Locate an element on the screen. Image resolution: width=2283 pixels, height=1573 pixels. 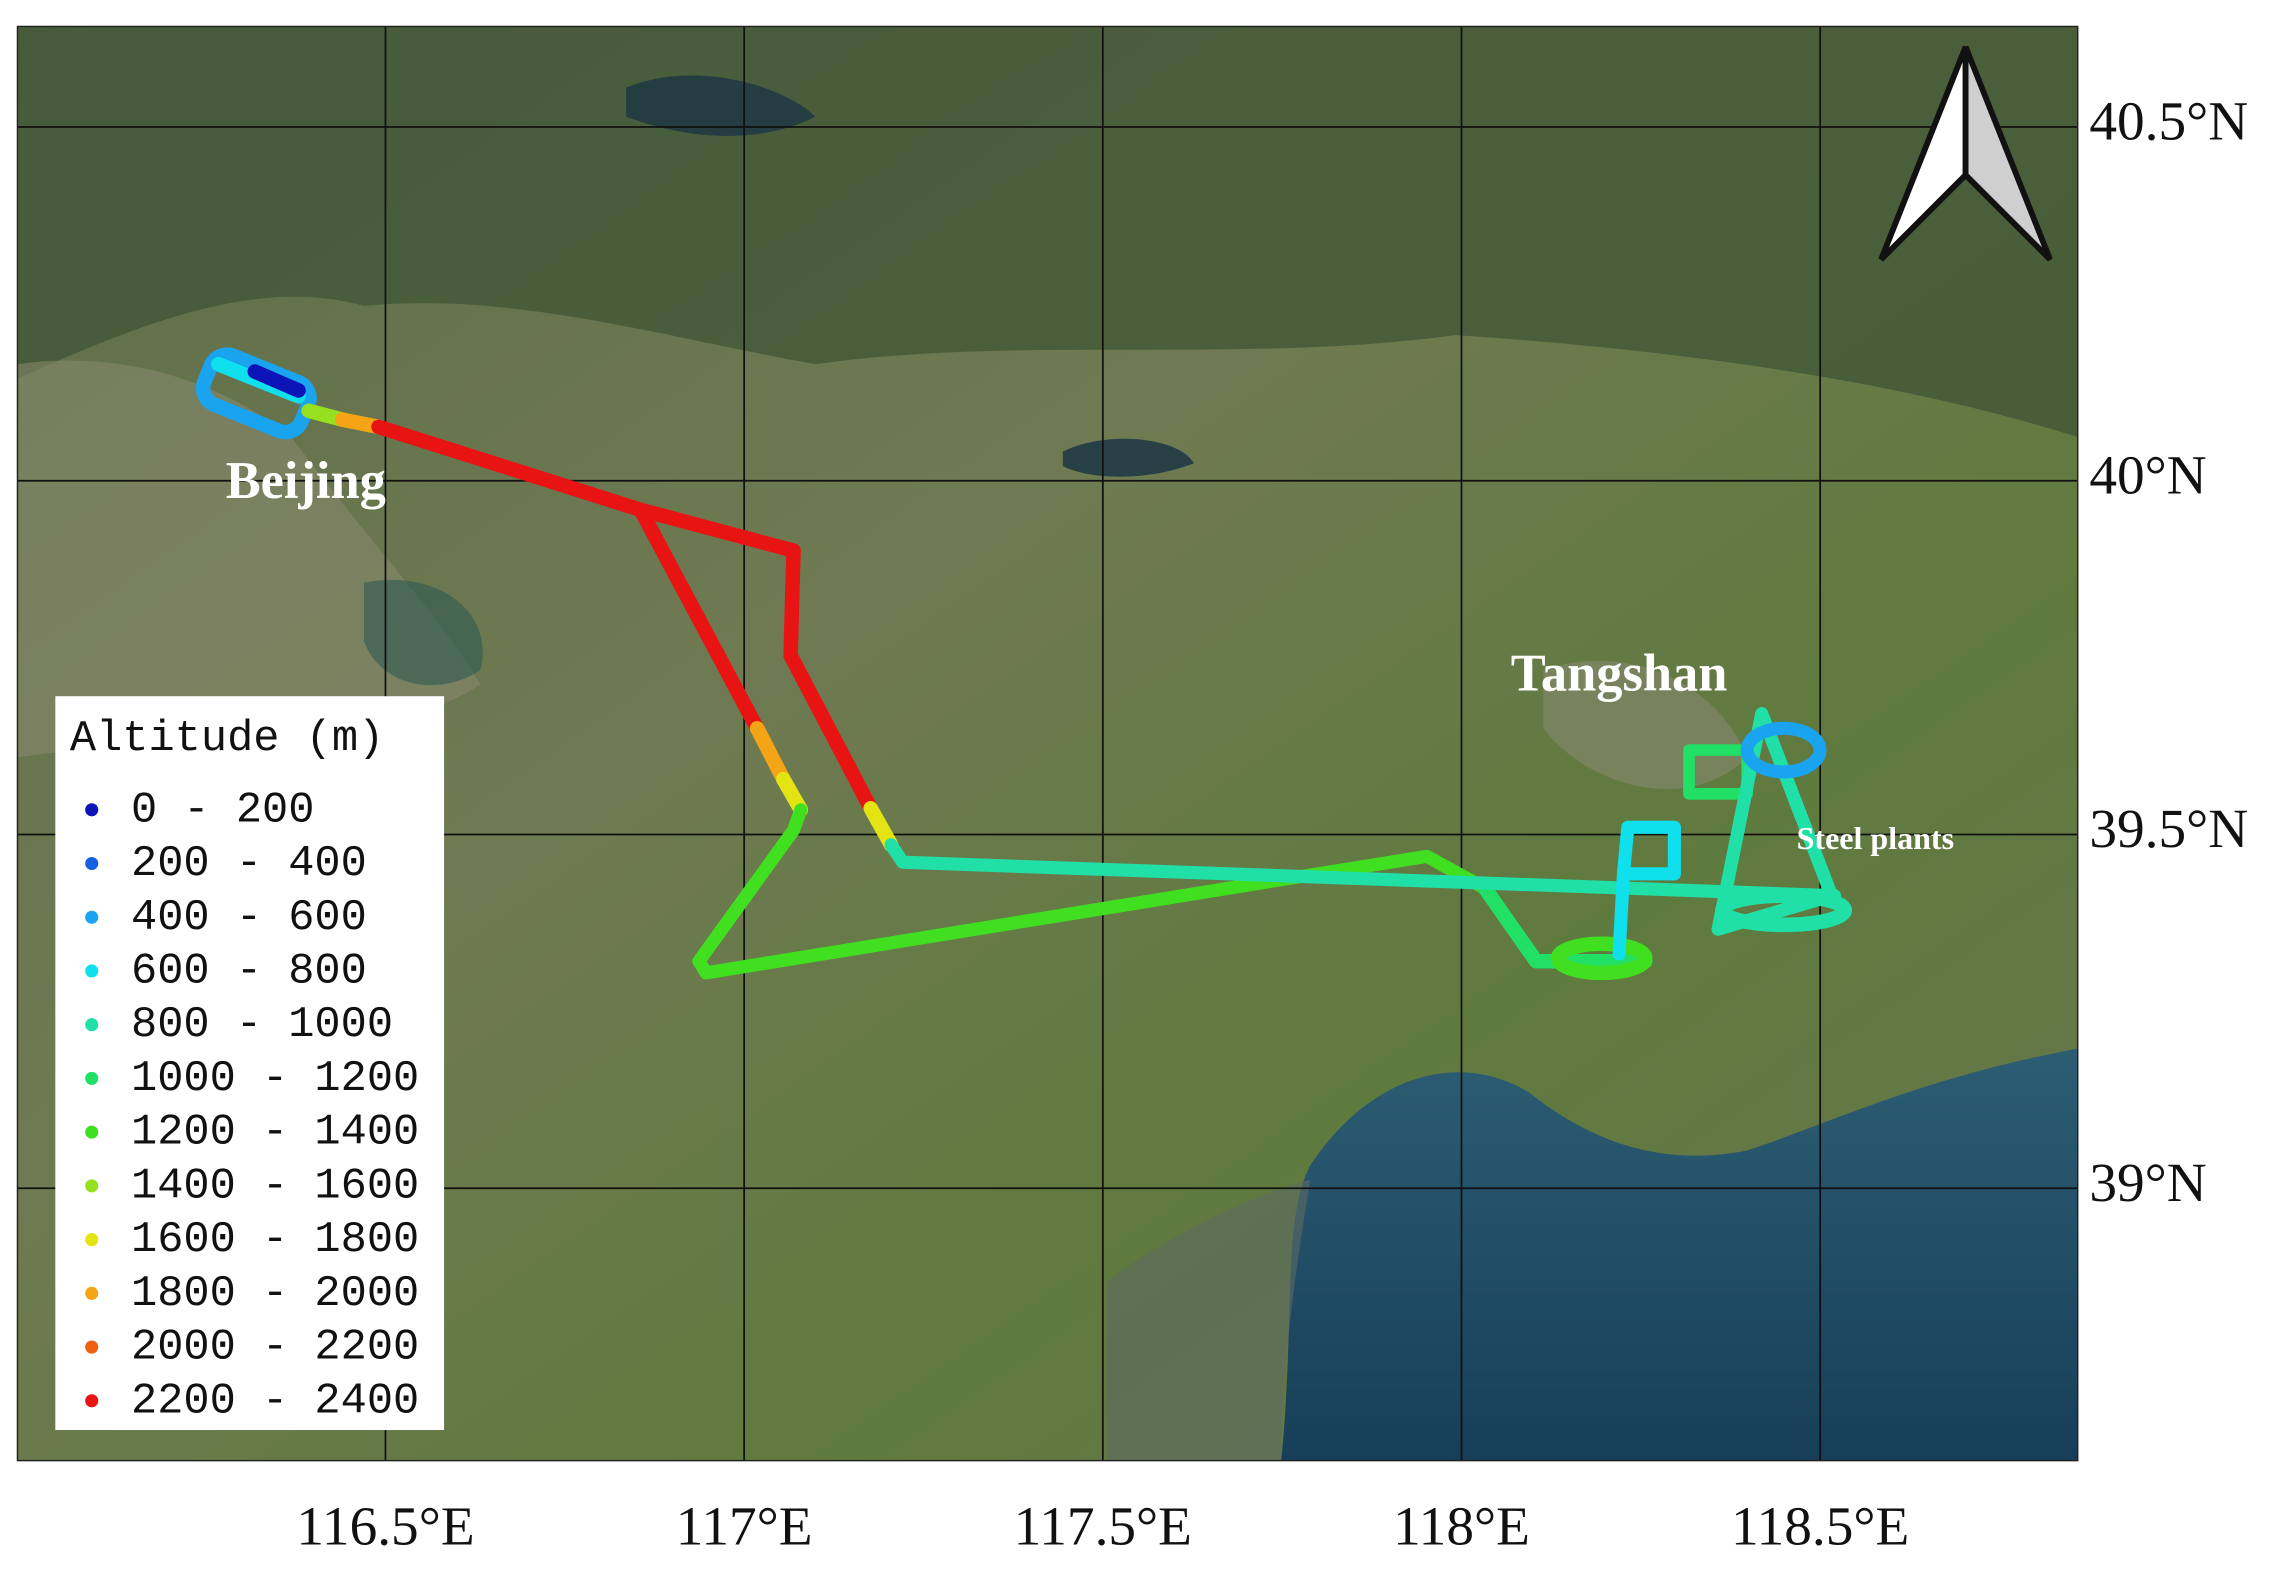
legend-label: 0 - 200 is located at coordinates (222, 810).